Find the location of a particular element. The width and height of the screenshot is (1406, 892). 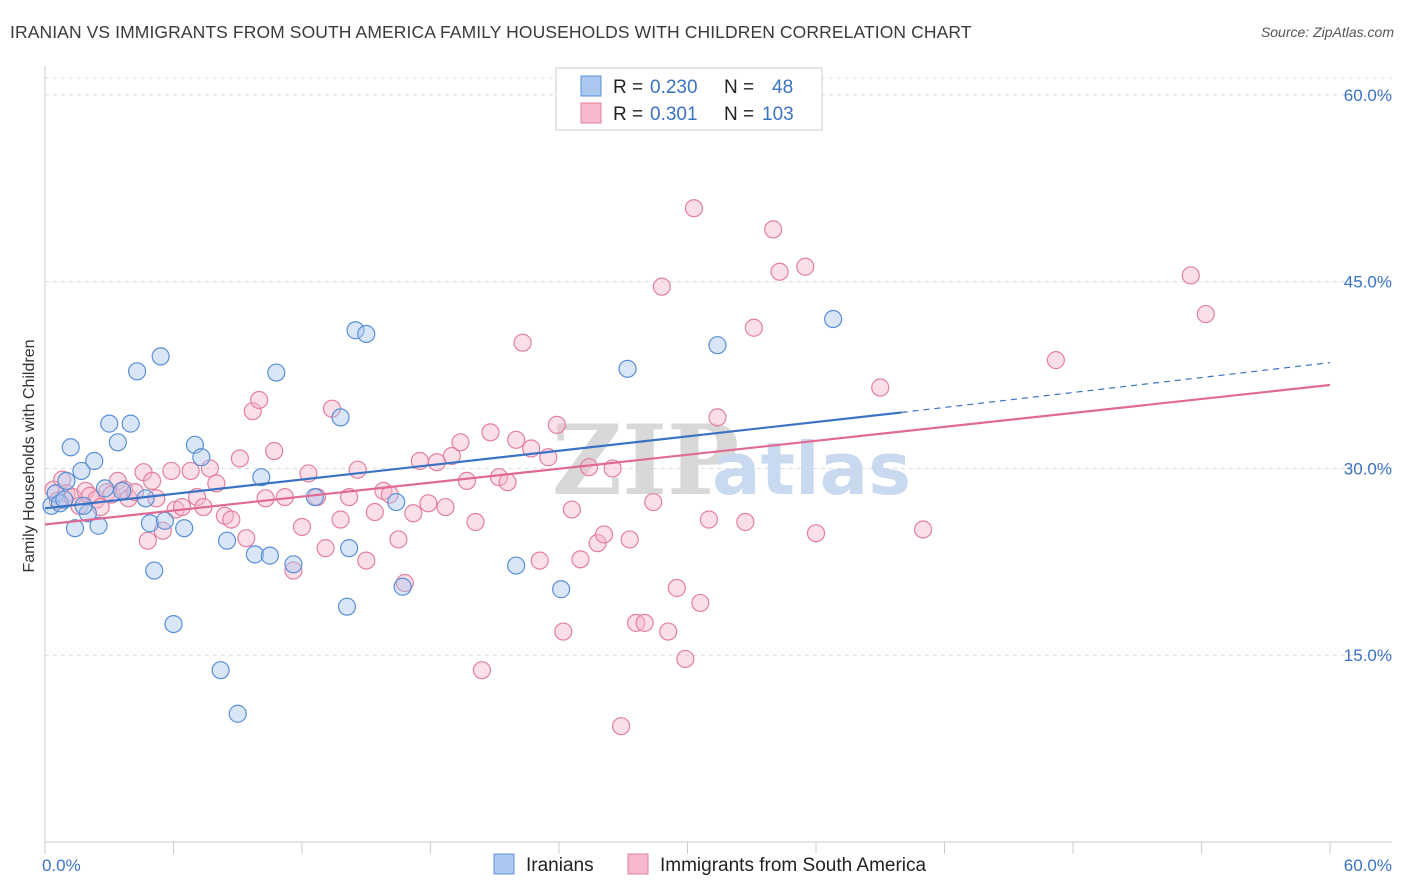

y-axis-label: Family Households with Children is located at coordinates (29, 456).